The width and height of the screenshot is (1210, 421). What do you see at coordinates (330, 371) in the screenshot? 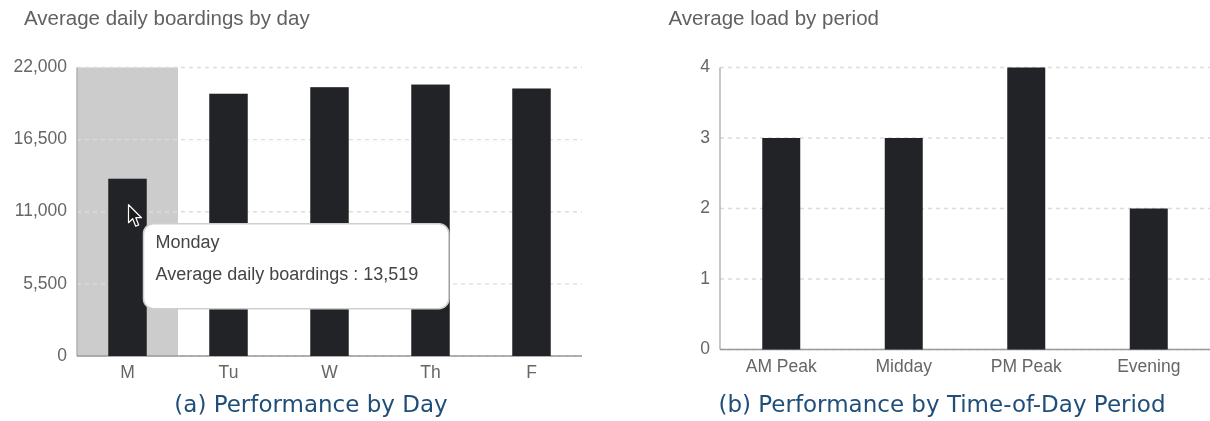
I see `x-tick-label: W` at bounding box center [330, 371].